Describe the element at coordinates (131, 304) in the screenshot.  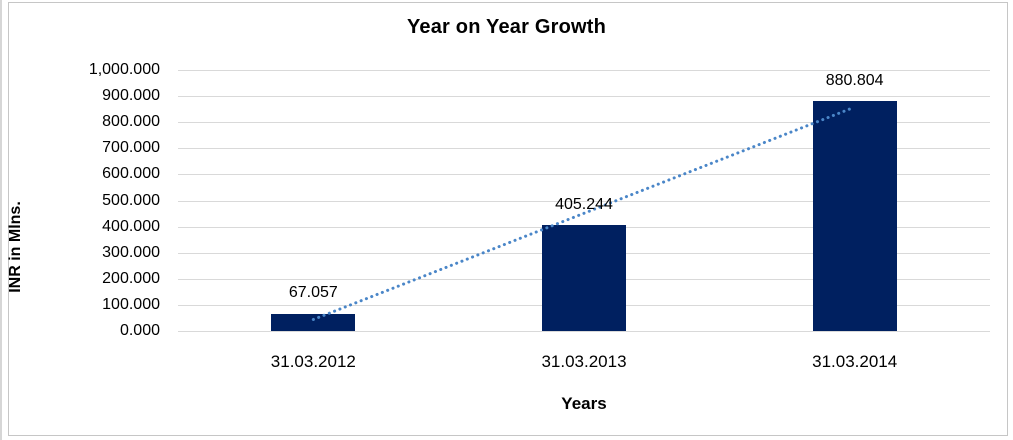
I see `y-tick-label: 100.000` at that location.